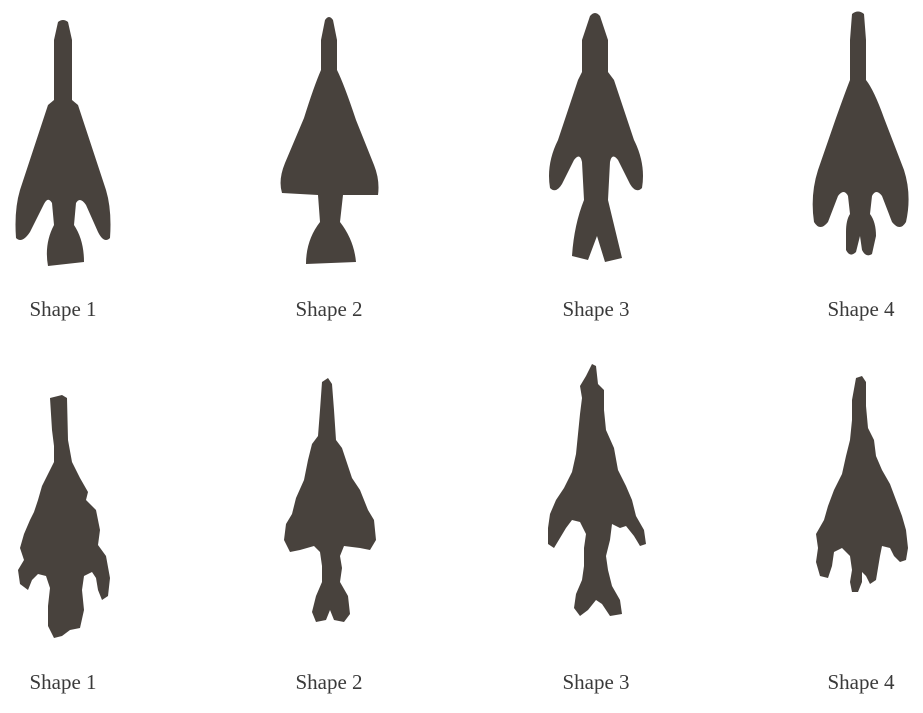 This screenshot has height=713, width=923. What do you see at coordinates (330, 500) in the screenshot?
I see `rough-arrowhead-triangular-icon` at bounding box center [330, 500].